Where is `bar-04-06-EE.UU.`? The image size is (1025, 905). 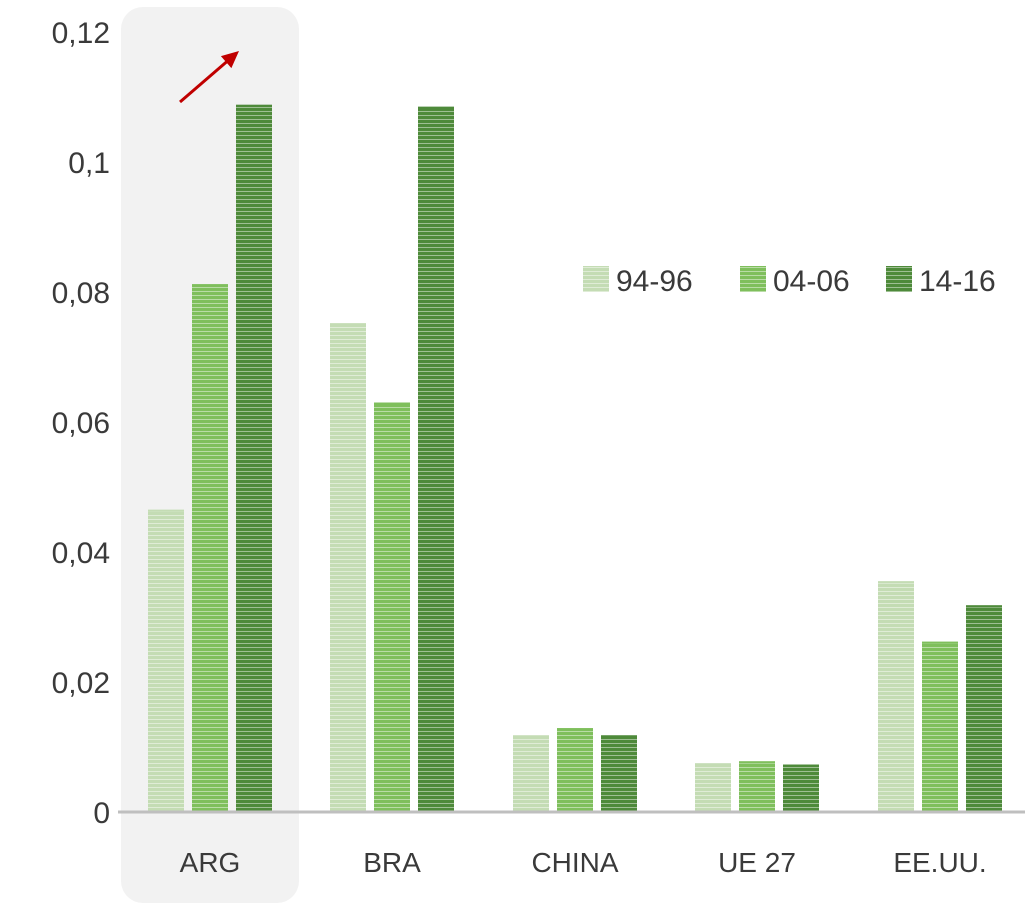
bar-04-06-EE.UU. is located at coordinates (940, 726).